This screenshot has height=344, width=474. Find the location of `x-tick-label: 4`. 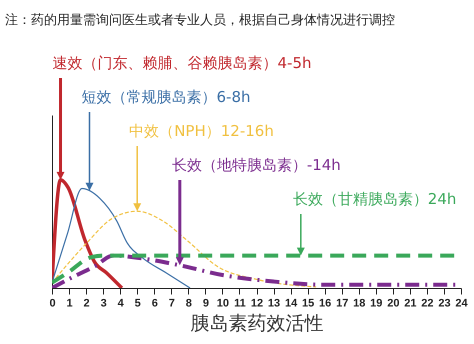

x-tick-label: 4 is located at coordinates (121, 304).